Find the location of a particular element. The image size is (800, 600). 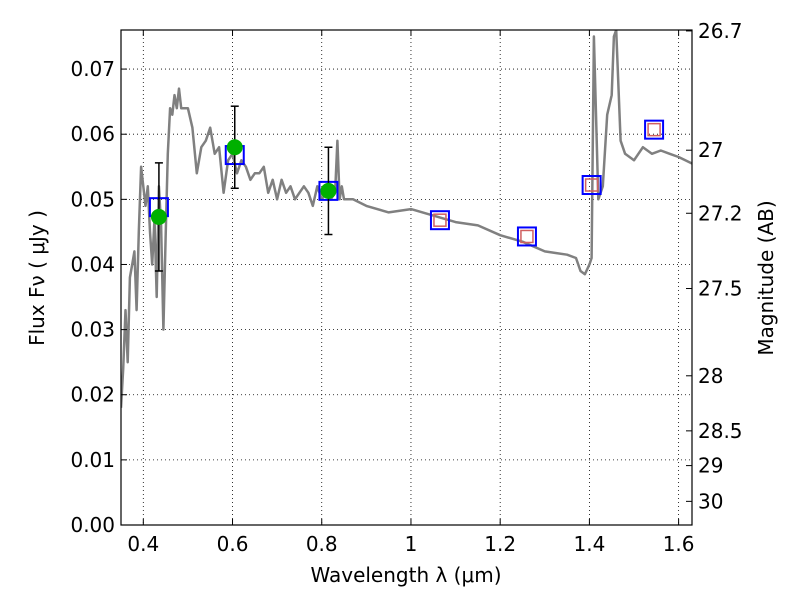

y2-tick-label: 27.5 is located at coordinates (720, 289).